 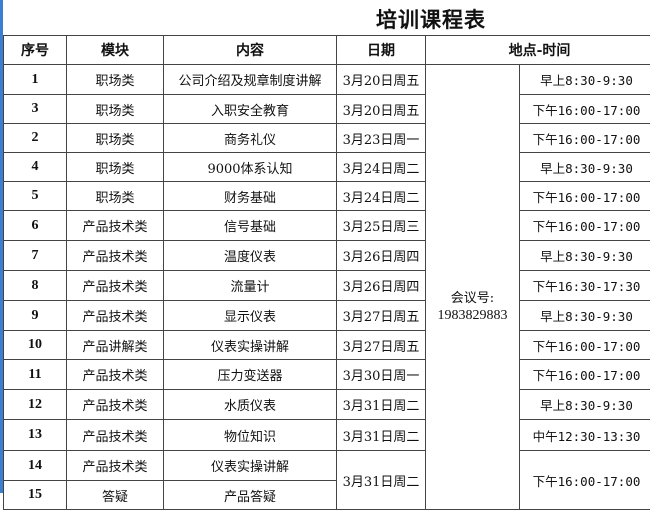 I want to click on row-number: 11, so click(x=35, y=375).